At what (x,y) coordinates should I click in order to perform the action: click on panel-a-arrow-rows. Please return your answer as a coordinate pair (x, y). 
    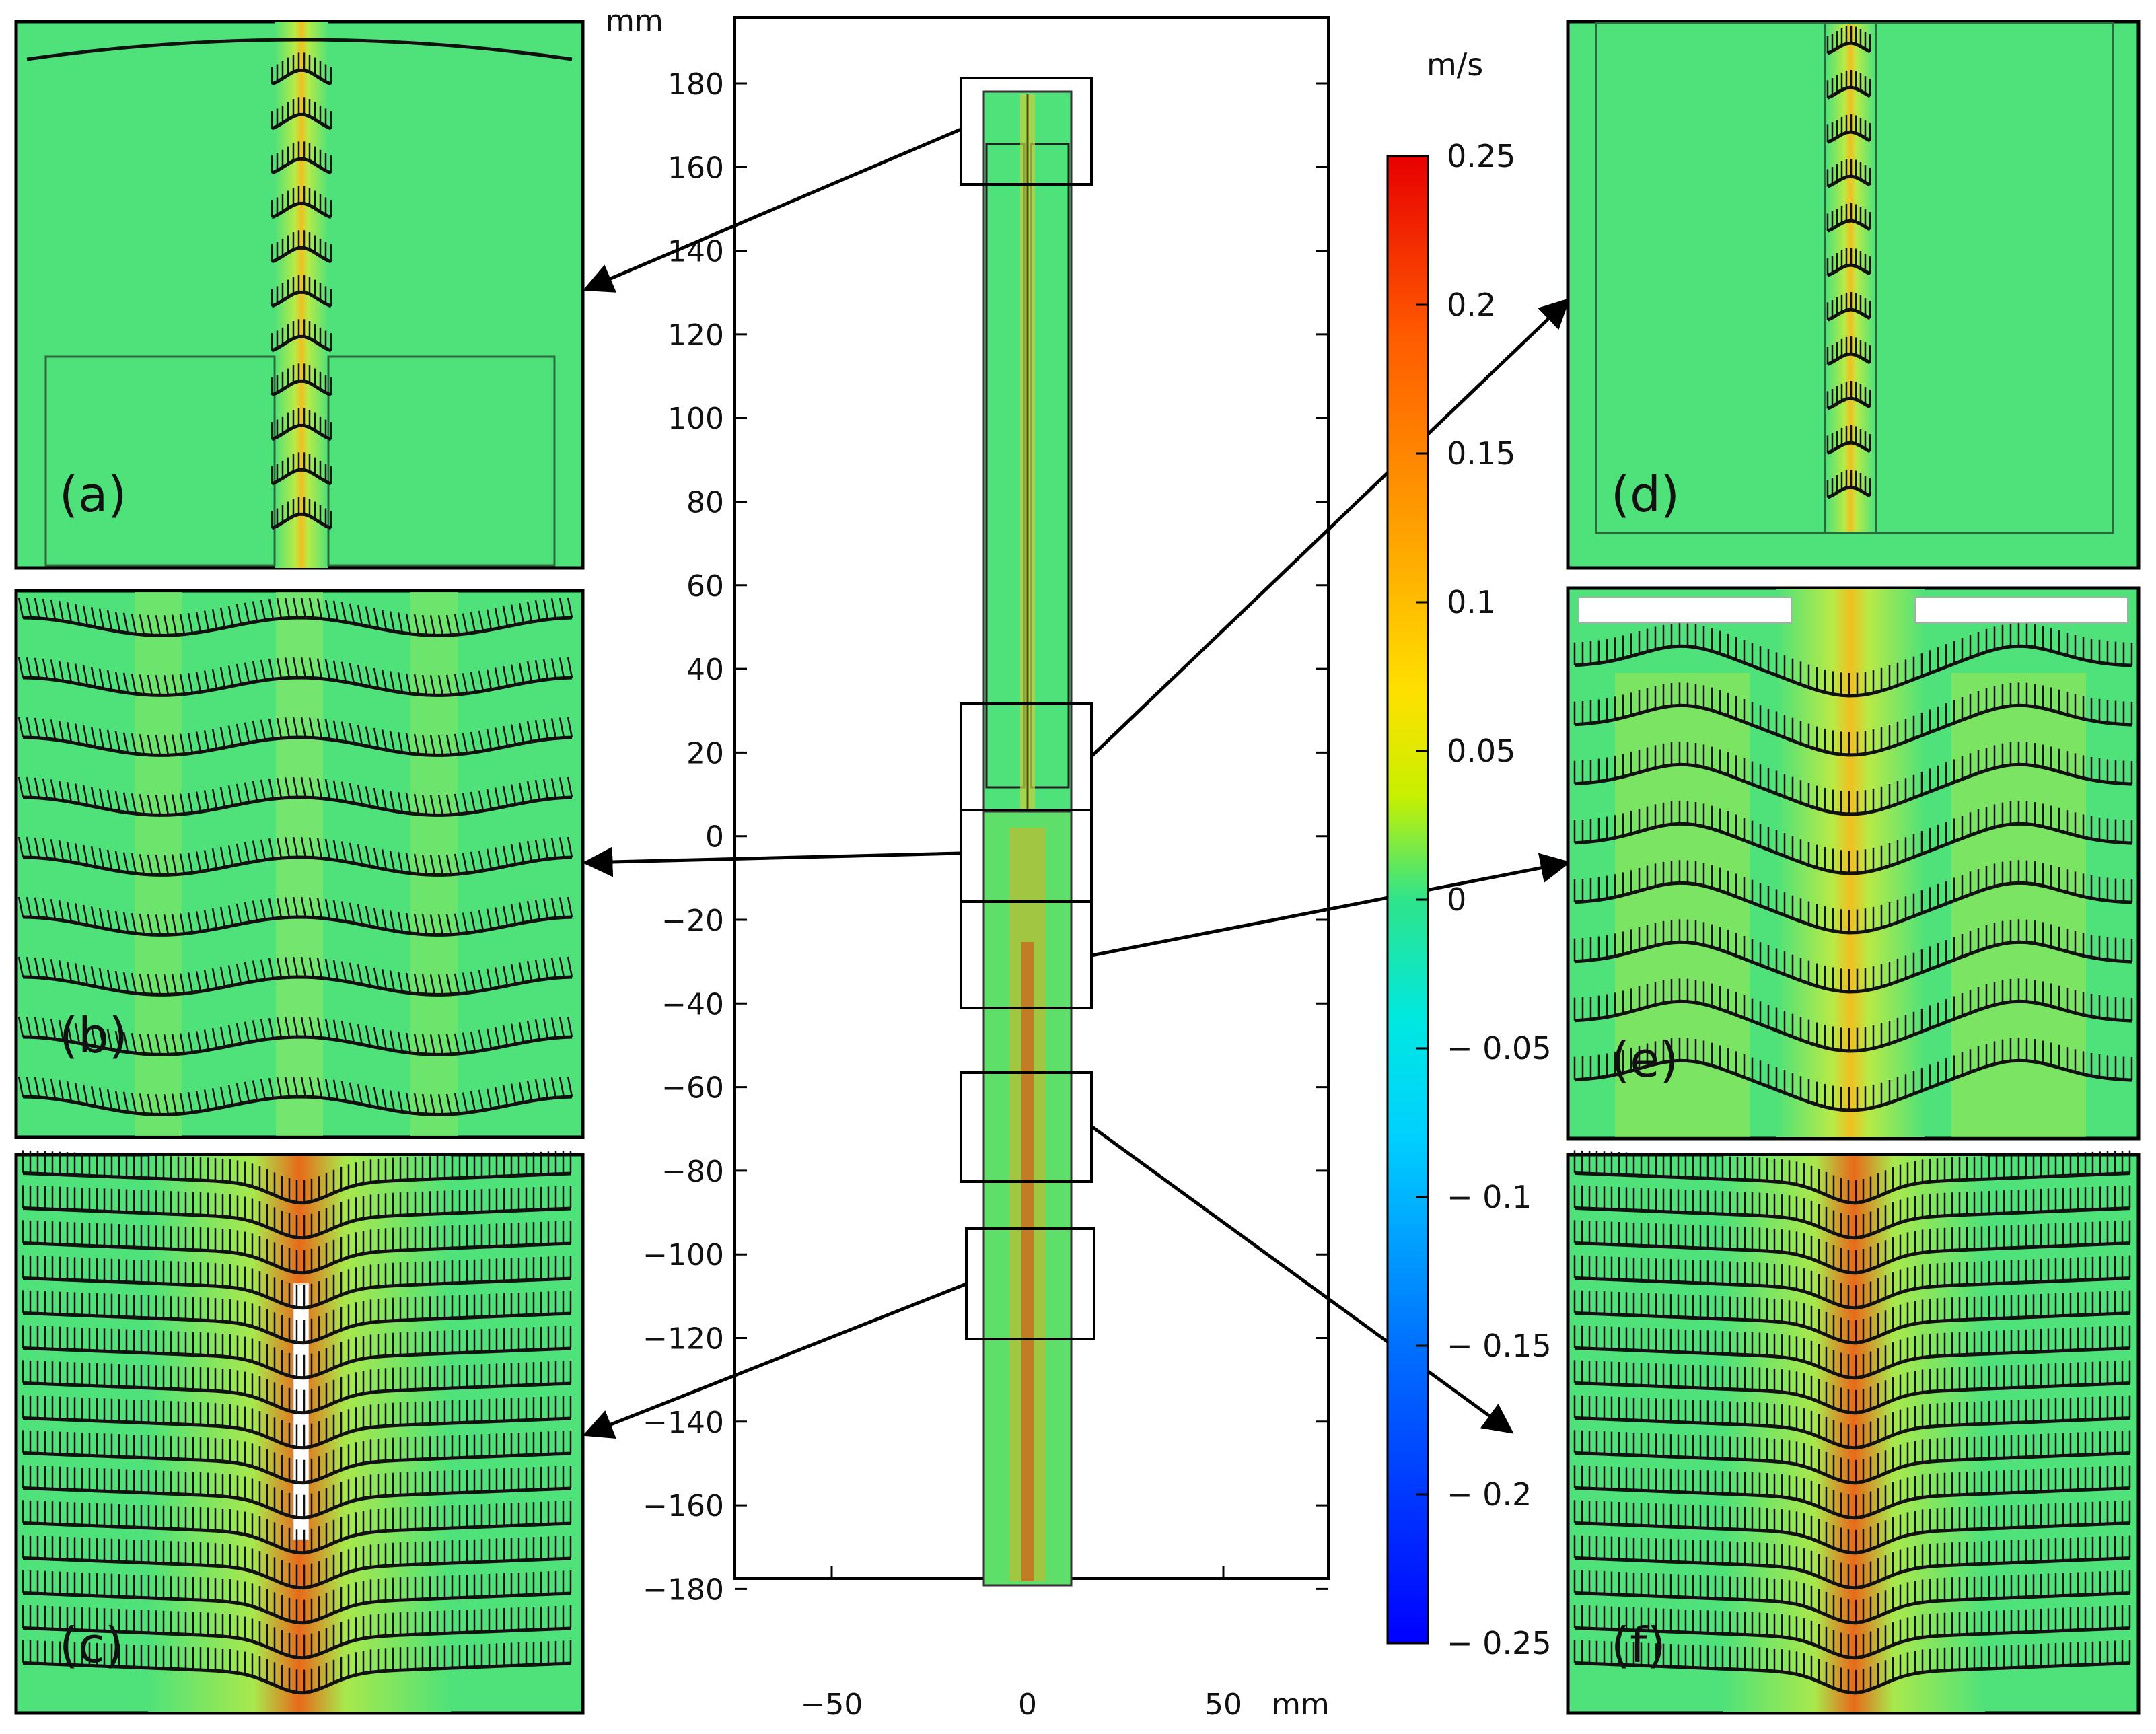
    Looking at the image, I should click on (301, 291).